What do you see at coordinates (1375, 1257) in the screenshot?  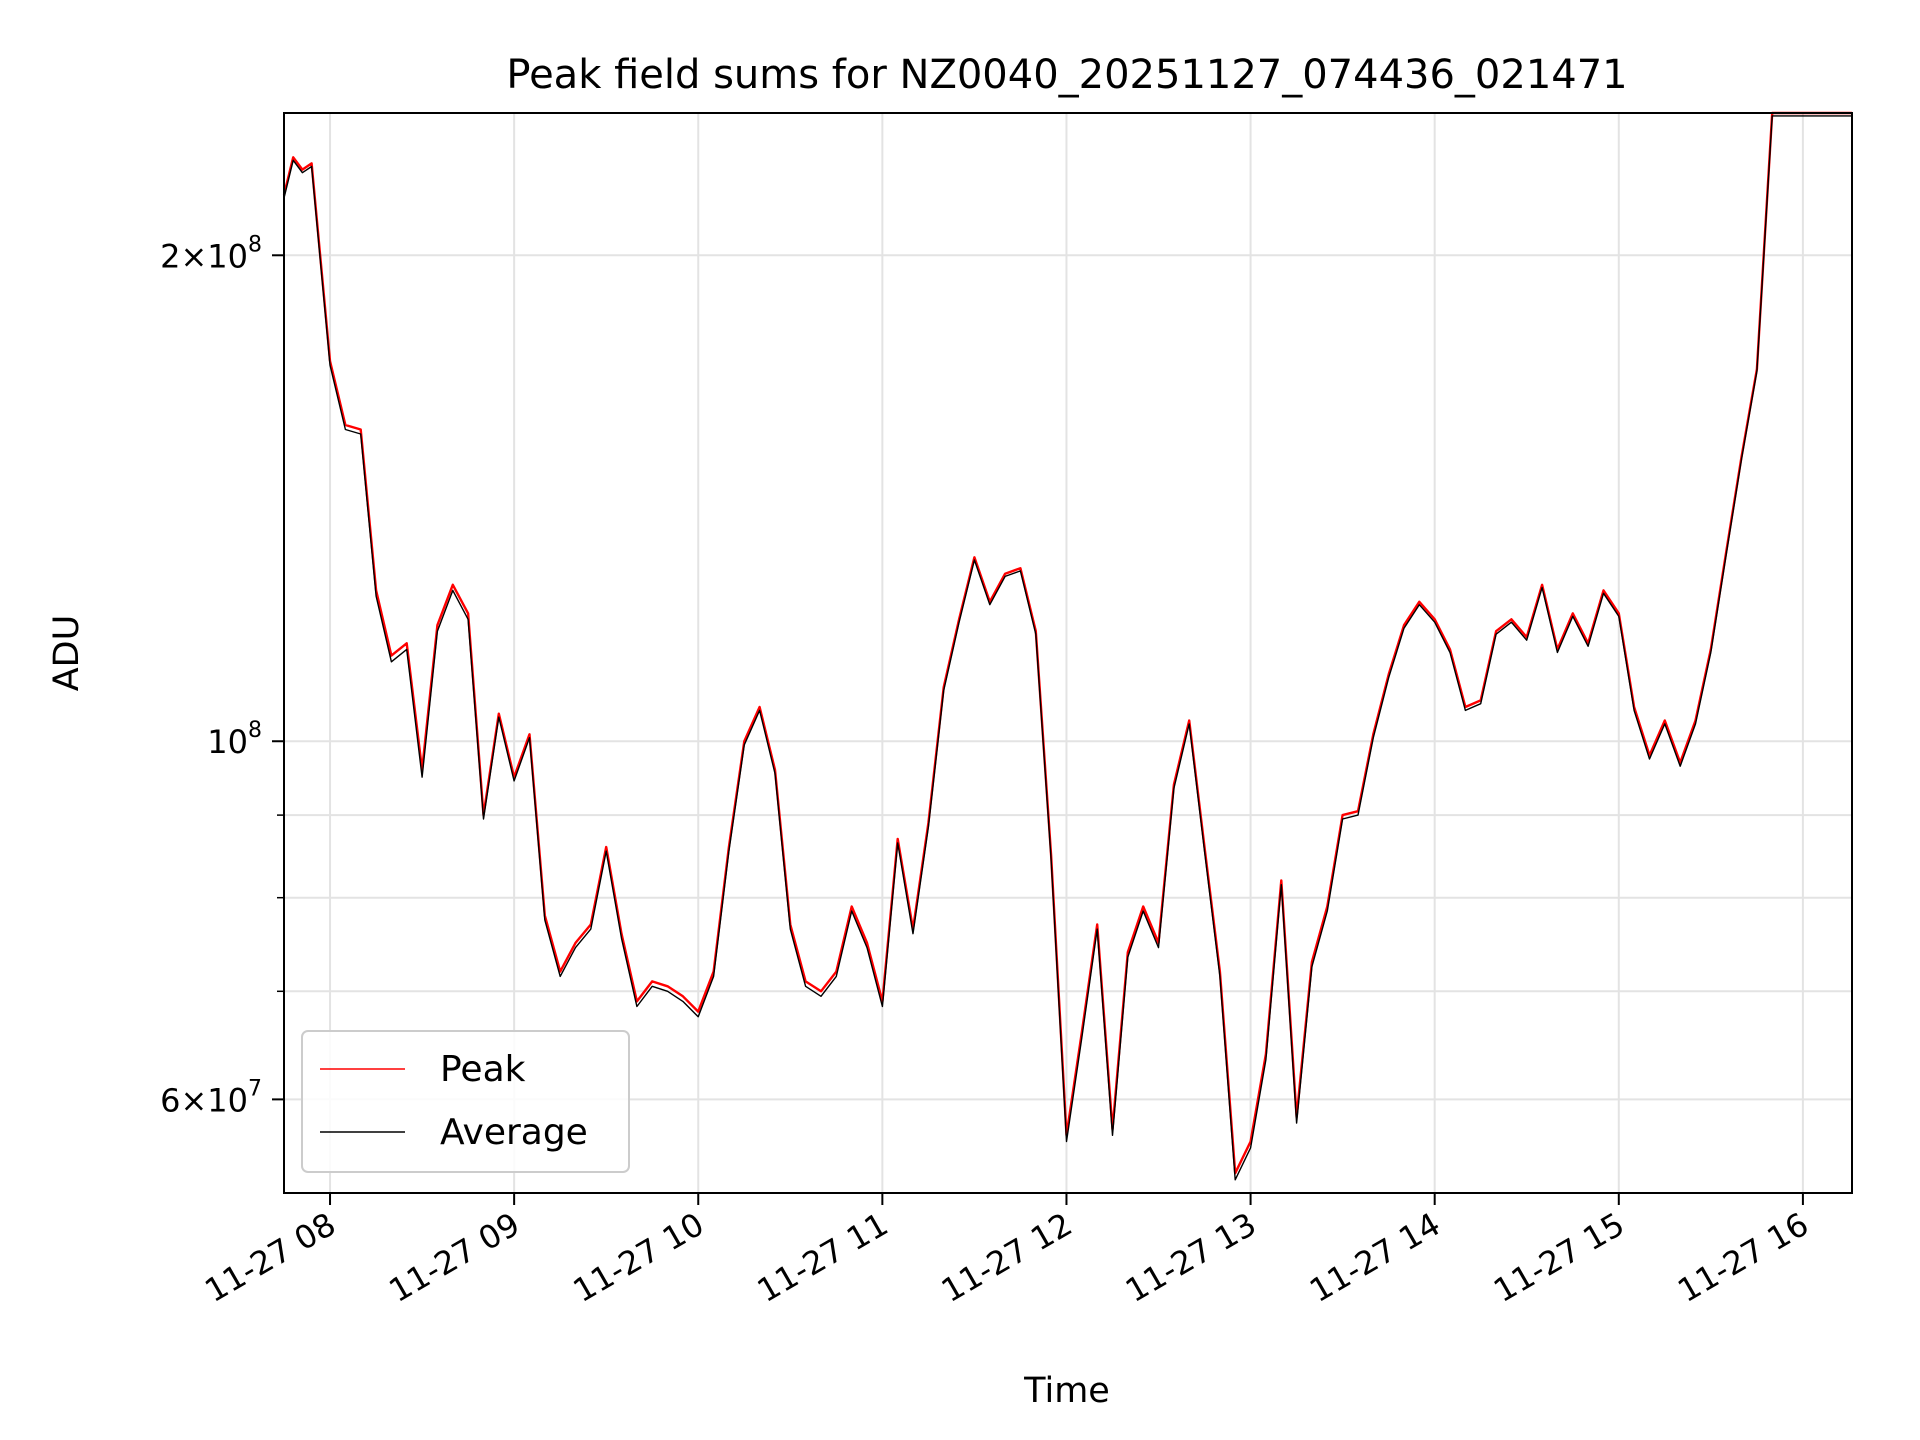 I see `x-tick-label: 11-27 14` at bounding box center [1375, 1257].